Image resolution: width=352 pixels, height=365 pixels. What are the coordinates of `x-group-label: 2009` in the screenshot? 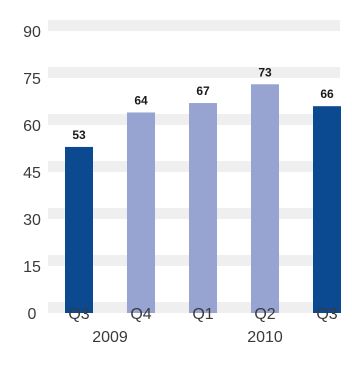 It's located at (110, 337).